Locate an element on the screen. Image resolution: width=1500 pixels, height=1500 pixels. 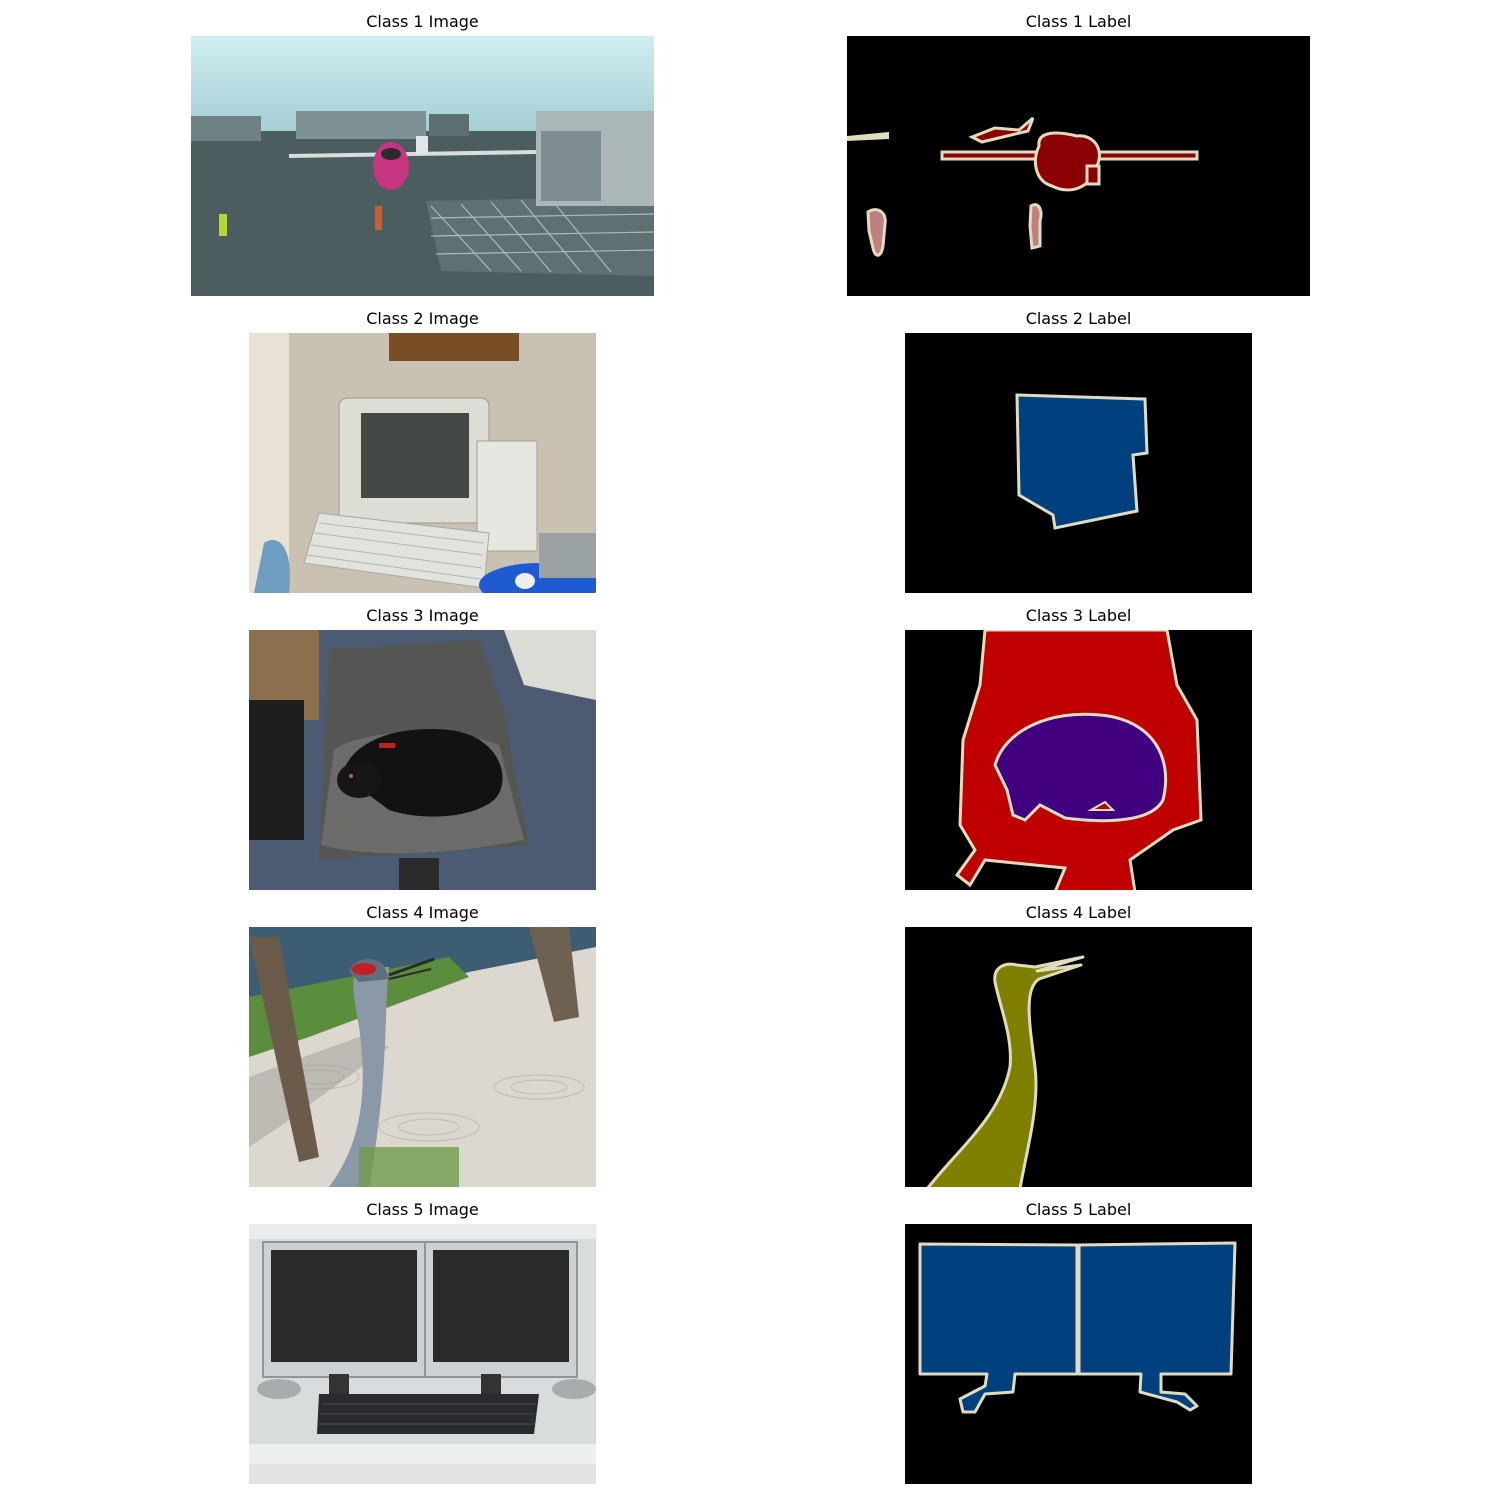
row-5-photo is located at coordinates (422, 1354).